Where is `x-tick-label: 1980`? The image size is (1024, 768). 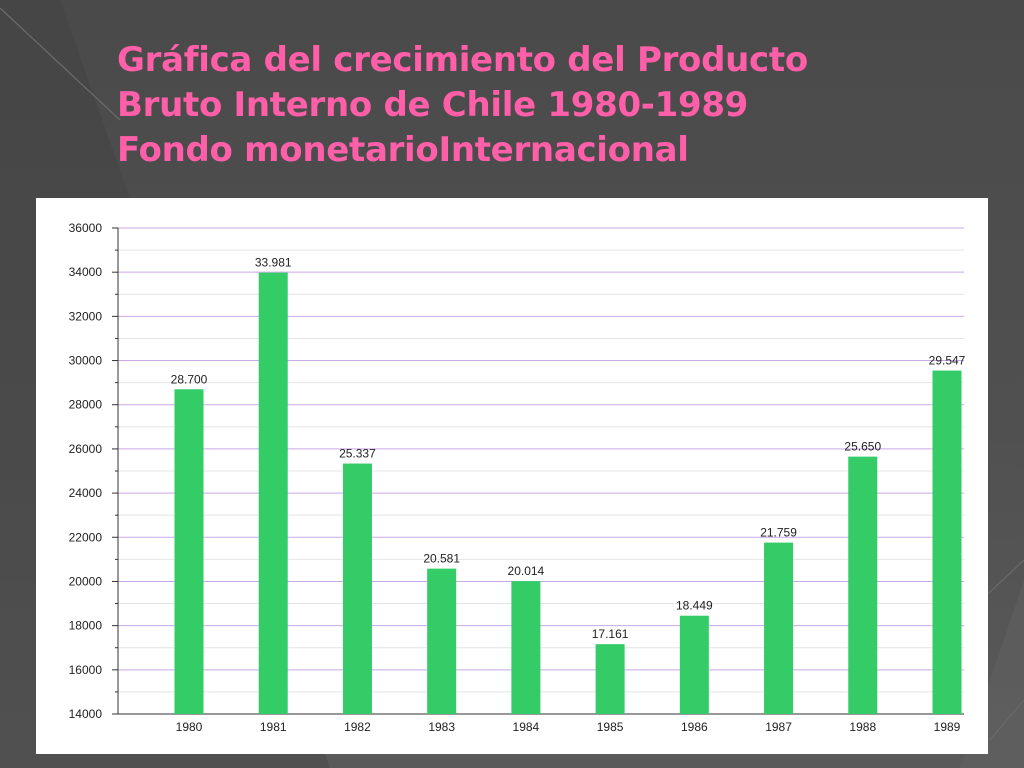 x-tick-label: 1980 is located at coordinates (189, 727).